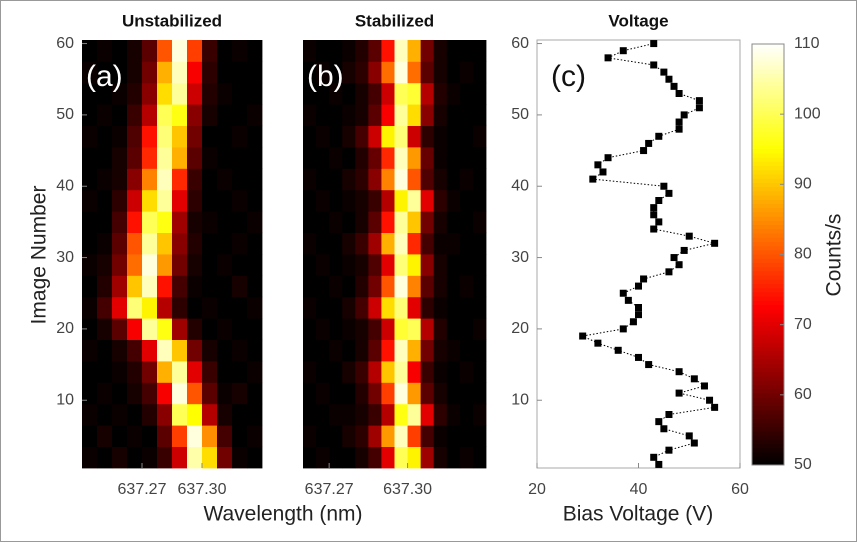  Describe the element at coordinates (638, 20) in the screenshot. I see `panel-title: Voltage` at that location.